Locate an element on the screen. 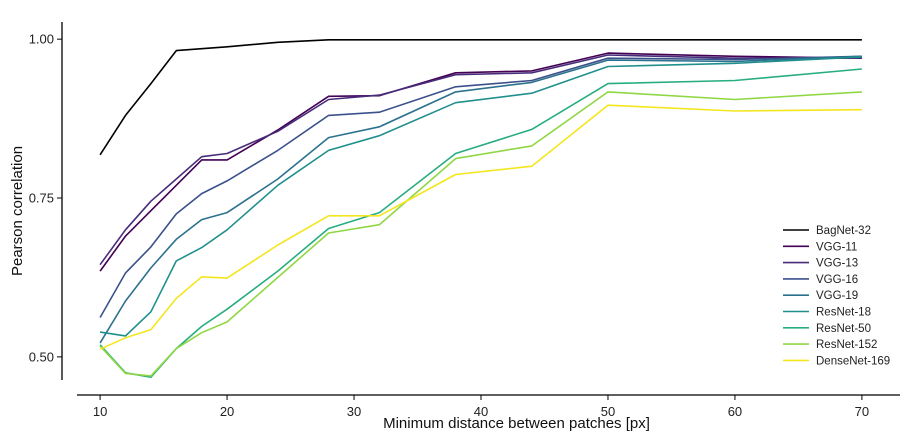 Image resolution: width=923 pixels, height=446 pixels. x-tick-label: 70 is located at coordinates (862, 411).